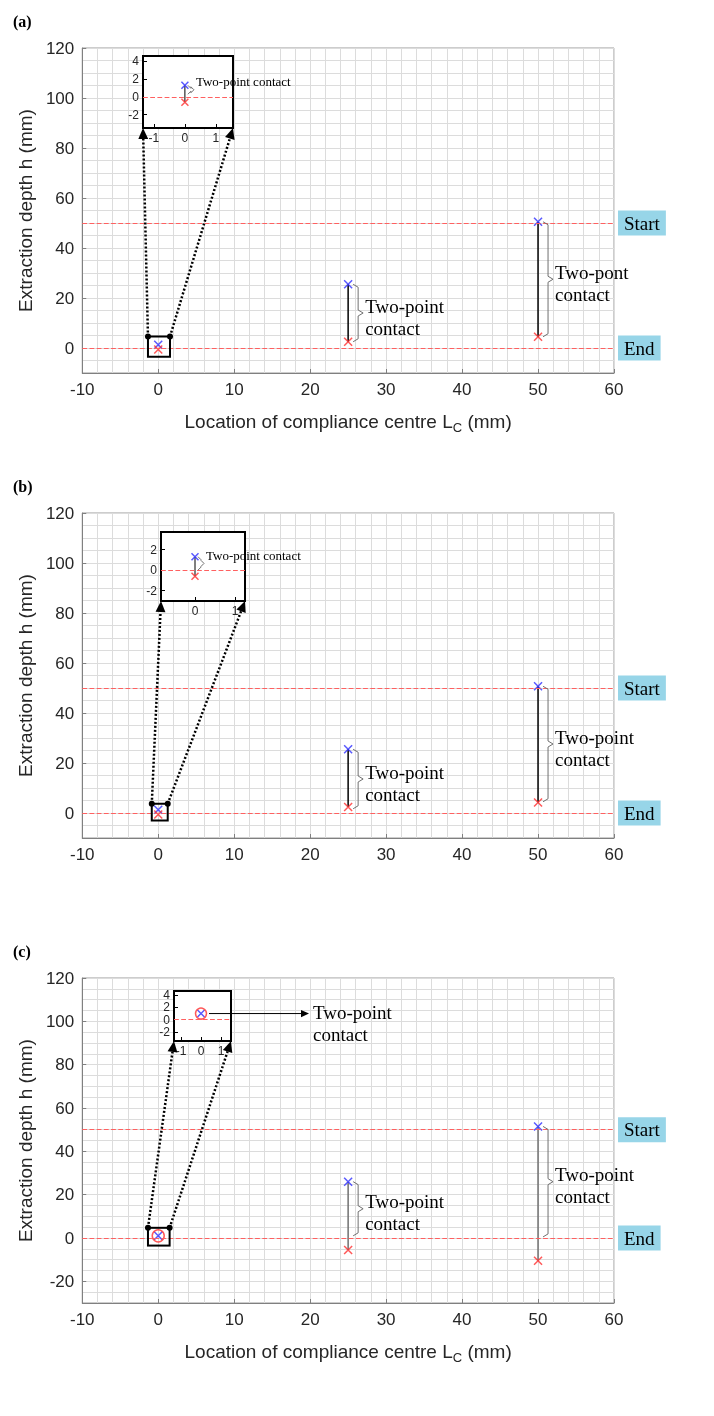  I want to click on x-tick-label: -1, so click(154, 138).